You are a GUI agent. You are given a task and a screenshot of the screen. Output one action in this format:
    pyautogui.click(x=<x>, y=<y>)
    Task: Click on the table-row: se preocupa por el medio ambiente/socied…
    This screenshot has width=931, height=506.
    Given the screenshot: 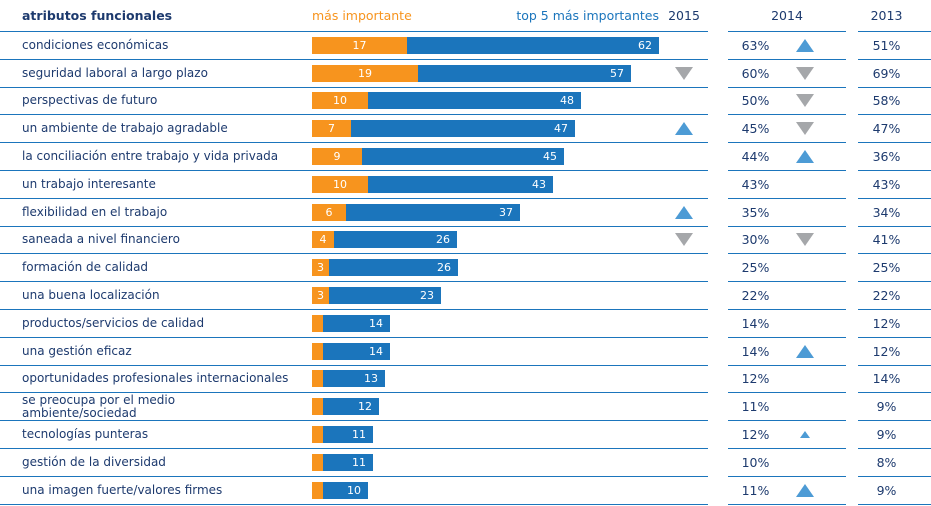 What is the action you would take?
    pyautogui.click(x=465, y=407)
    